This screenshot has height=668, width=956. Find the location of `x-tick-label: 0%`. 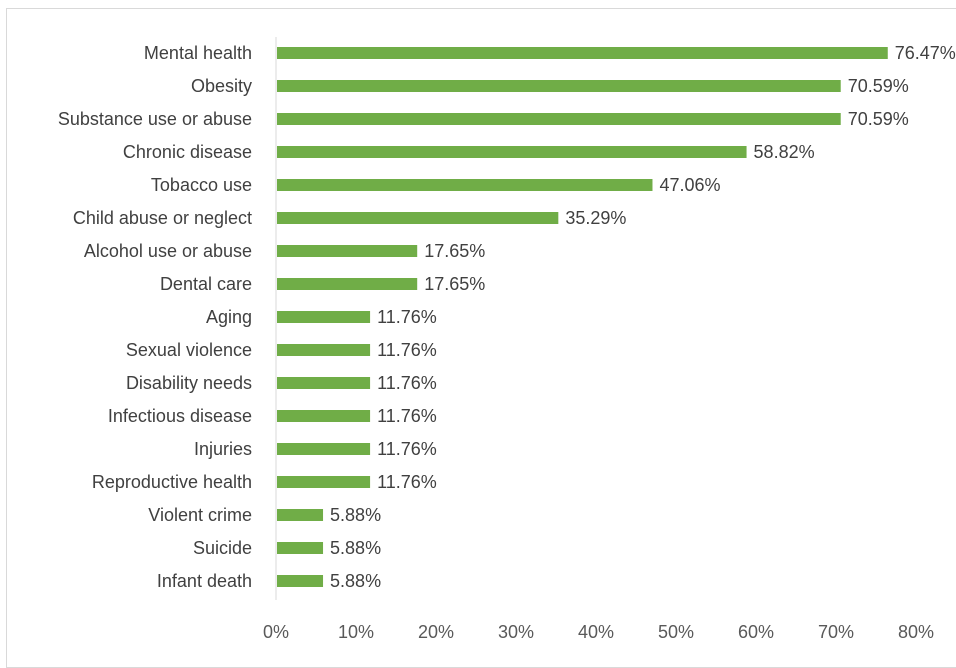

x-tick-label: 0% is located at coordinates (276, 632).